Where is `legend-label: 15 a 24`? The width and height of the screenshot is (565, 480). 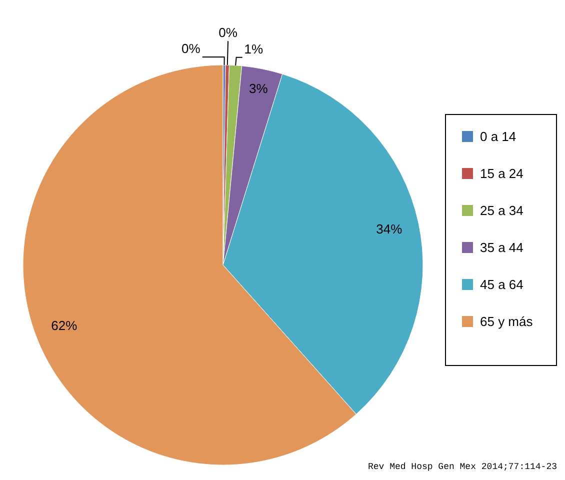
legend-label: 15 a 24 is located at coordinates (502, 173).